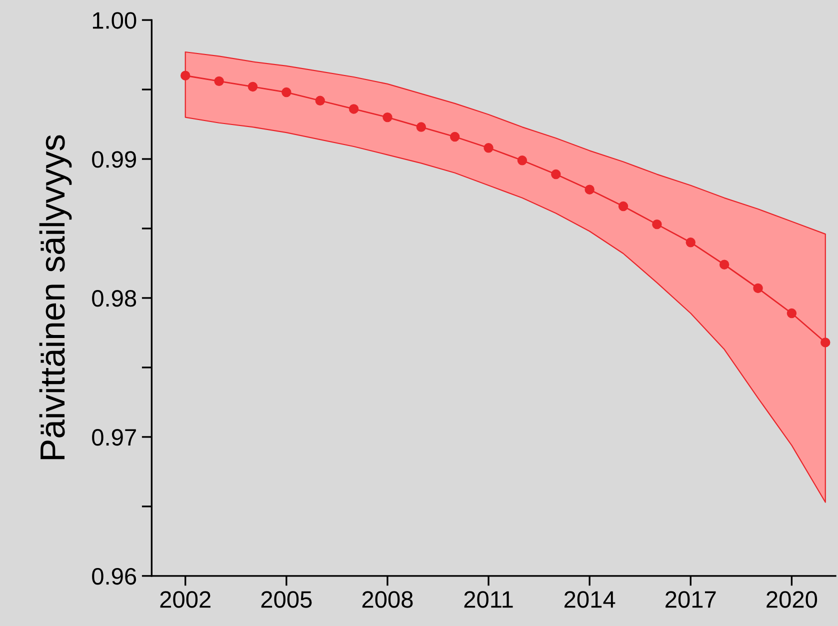  Describe the element at coordinates (691, 599) in the screenshot. I see `x-tick-label: 2017` at that location.